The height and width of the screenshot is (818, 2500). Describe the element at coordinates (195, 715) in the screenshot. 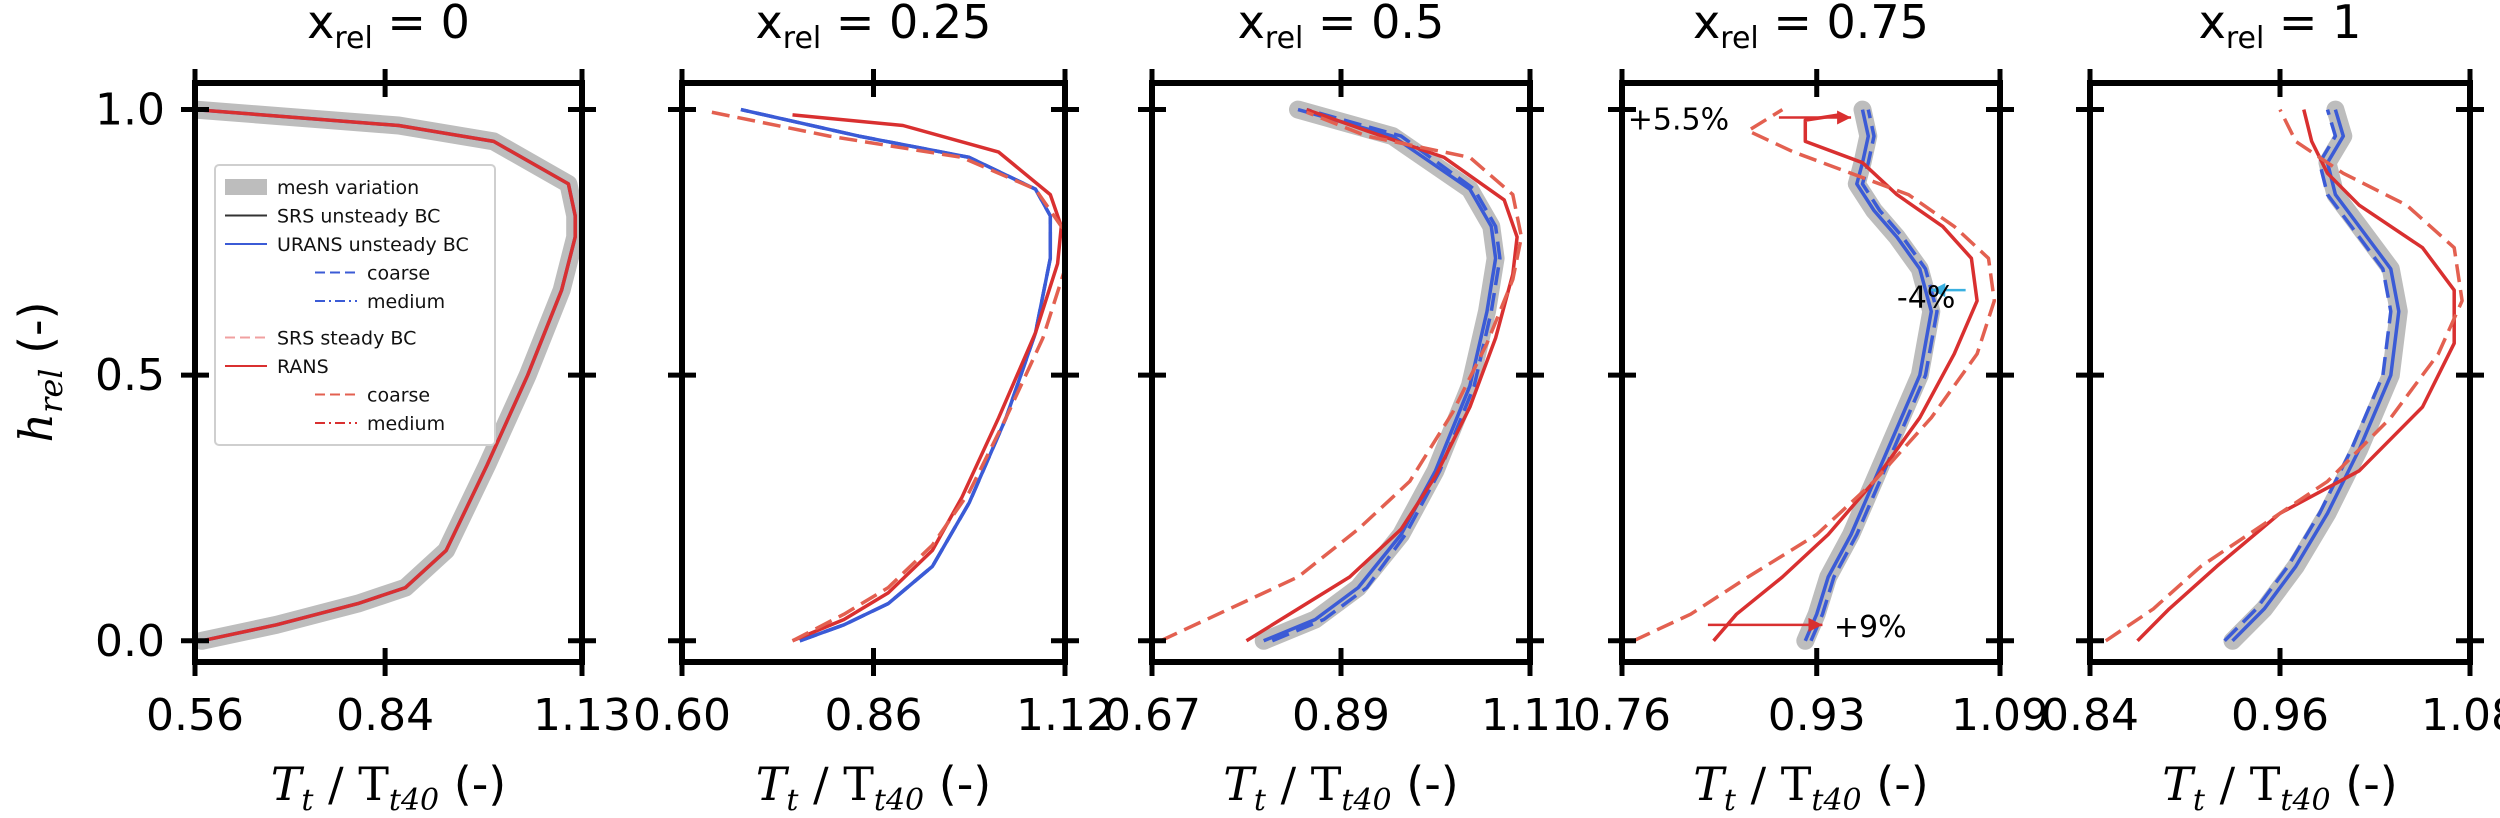

I see `x-tick-label: 0.56` at that location.